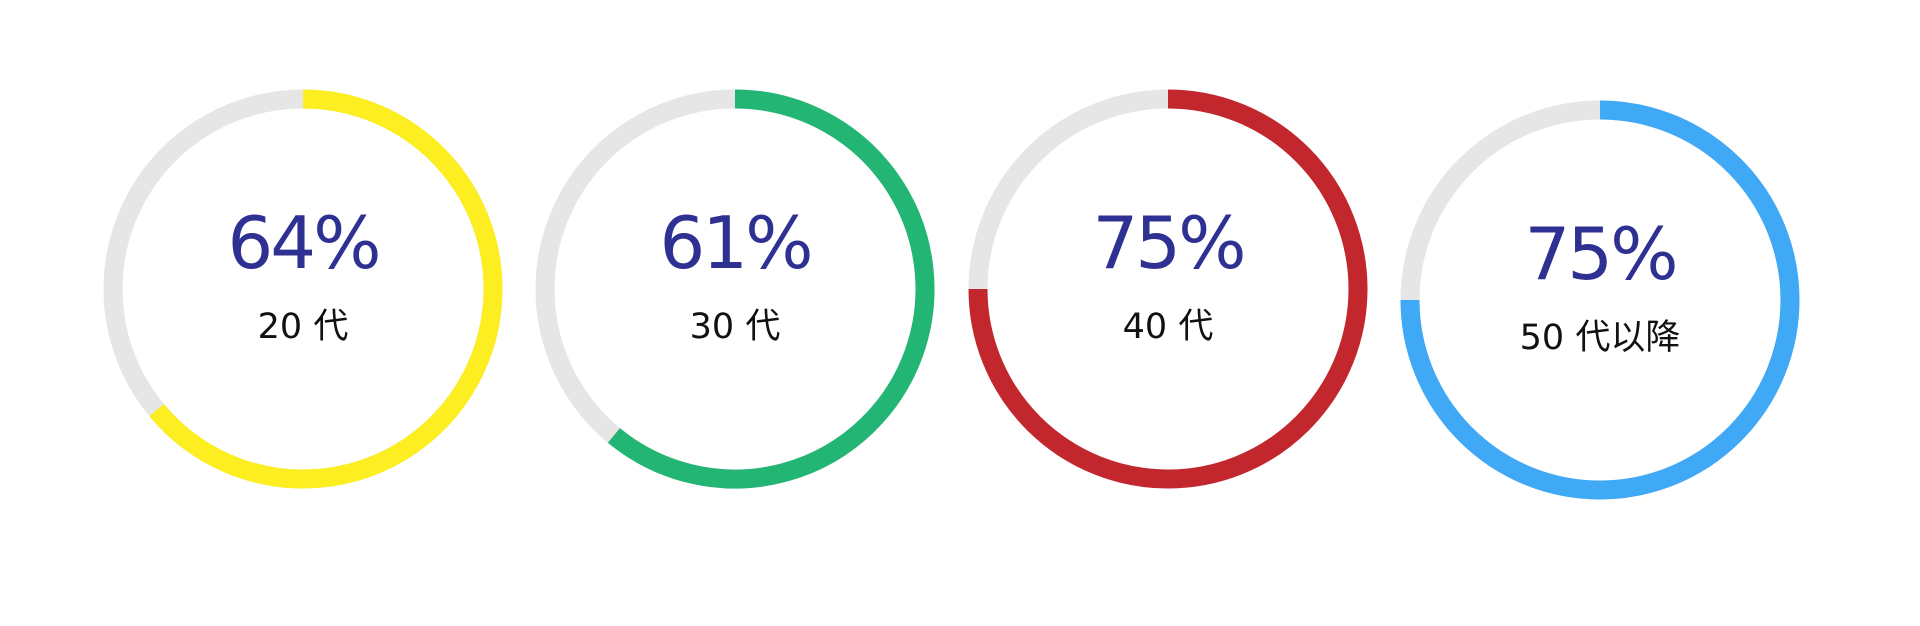 Image resolution: width=1920 pixels, height=626 pixels. What do you see at coordinates (303, 327) in the screenshot?
I see `gauge-label: 20 代` at bounding box center [303, 327].